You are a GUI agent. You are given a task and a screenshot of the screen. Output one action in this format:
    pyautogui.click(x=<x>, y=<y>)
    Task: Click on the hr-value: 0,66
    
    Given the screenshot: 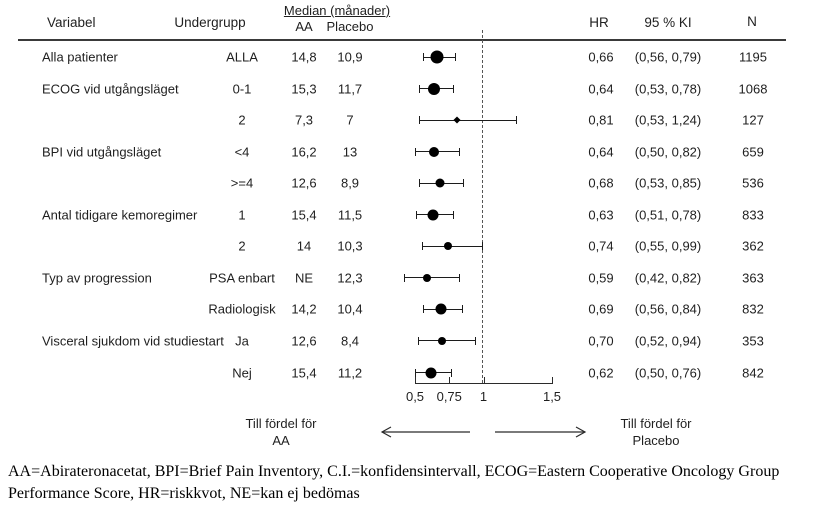 What is the action you would take?
    pyautogui.click(x=601, y=57)
    